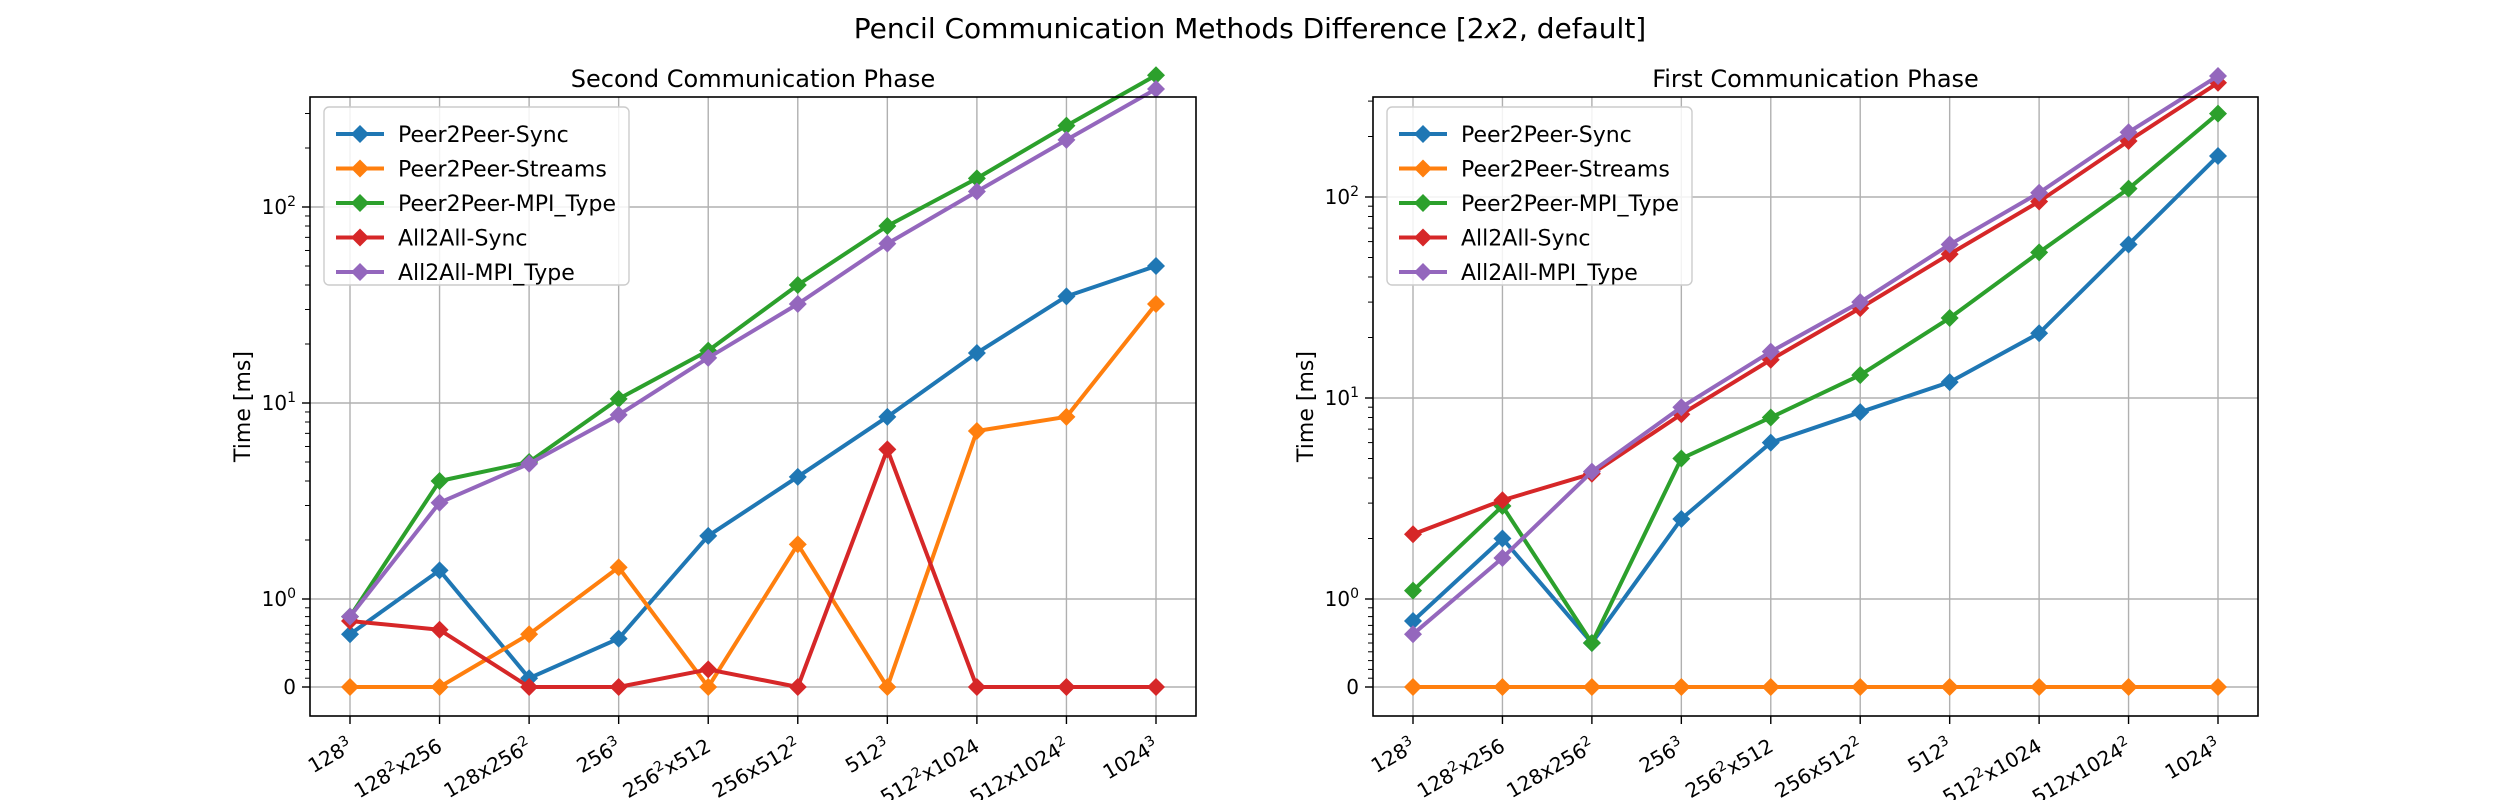  Describe the element at coordinates (1815, 79) in the screenshot. I see `chart-title: First Communication Phase` at that location.